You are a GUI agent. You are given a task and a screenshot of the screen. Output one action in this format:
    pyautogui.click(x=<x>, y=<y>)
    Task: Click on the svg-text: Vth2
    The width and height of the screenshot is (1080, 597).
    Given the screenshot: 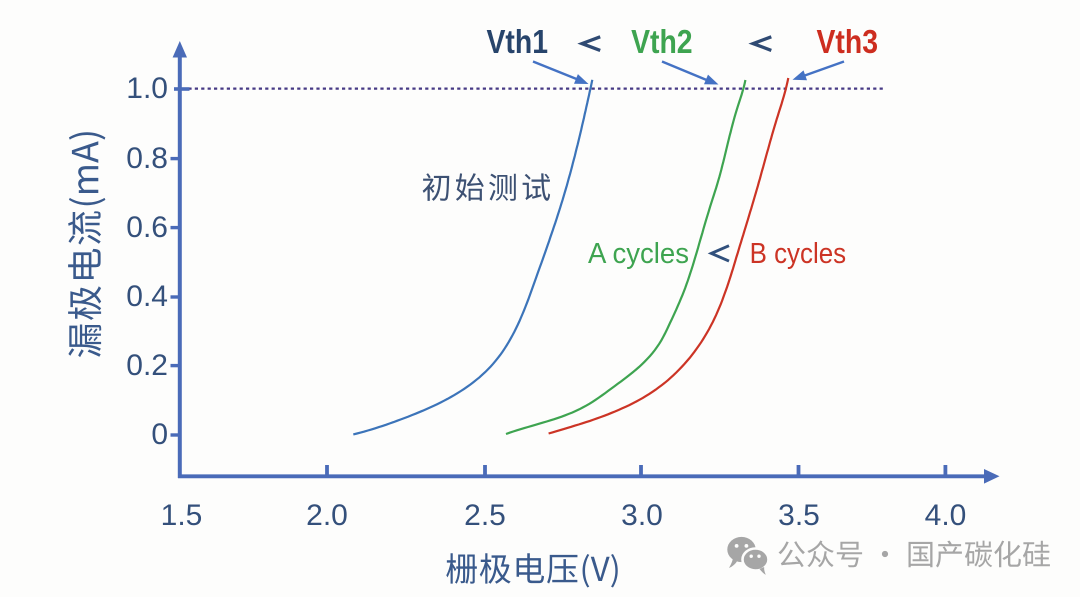 What is the action you would take?
    pyautogui.click(x=662, y=41)
    